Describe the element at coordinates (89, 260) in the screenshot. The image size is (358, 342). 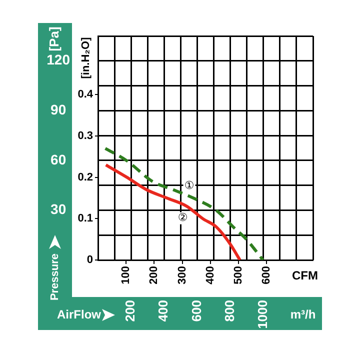
I see `y-tick-label: 0` at that location.